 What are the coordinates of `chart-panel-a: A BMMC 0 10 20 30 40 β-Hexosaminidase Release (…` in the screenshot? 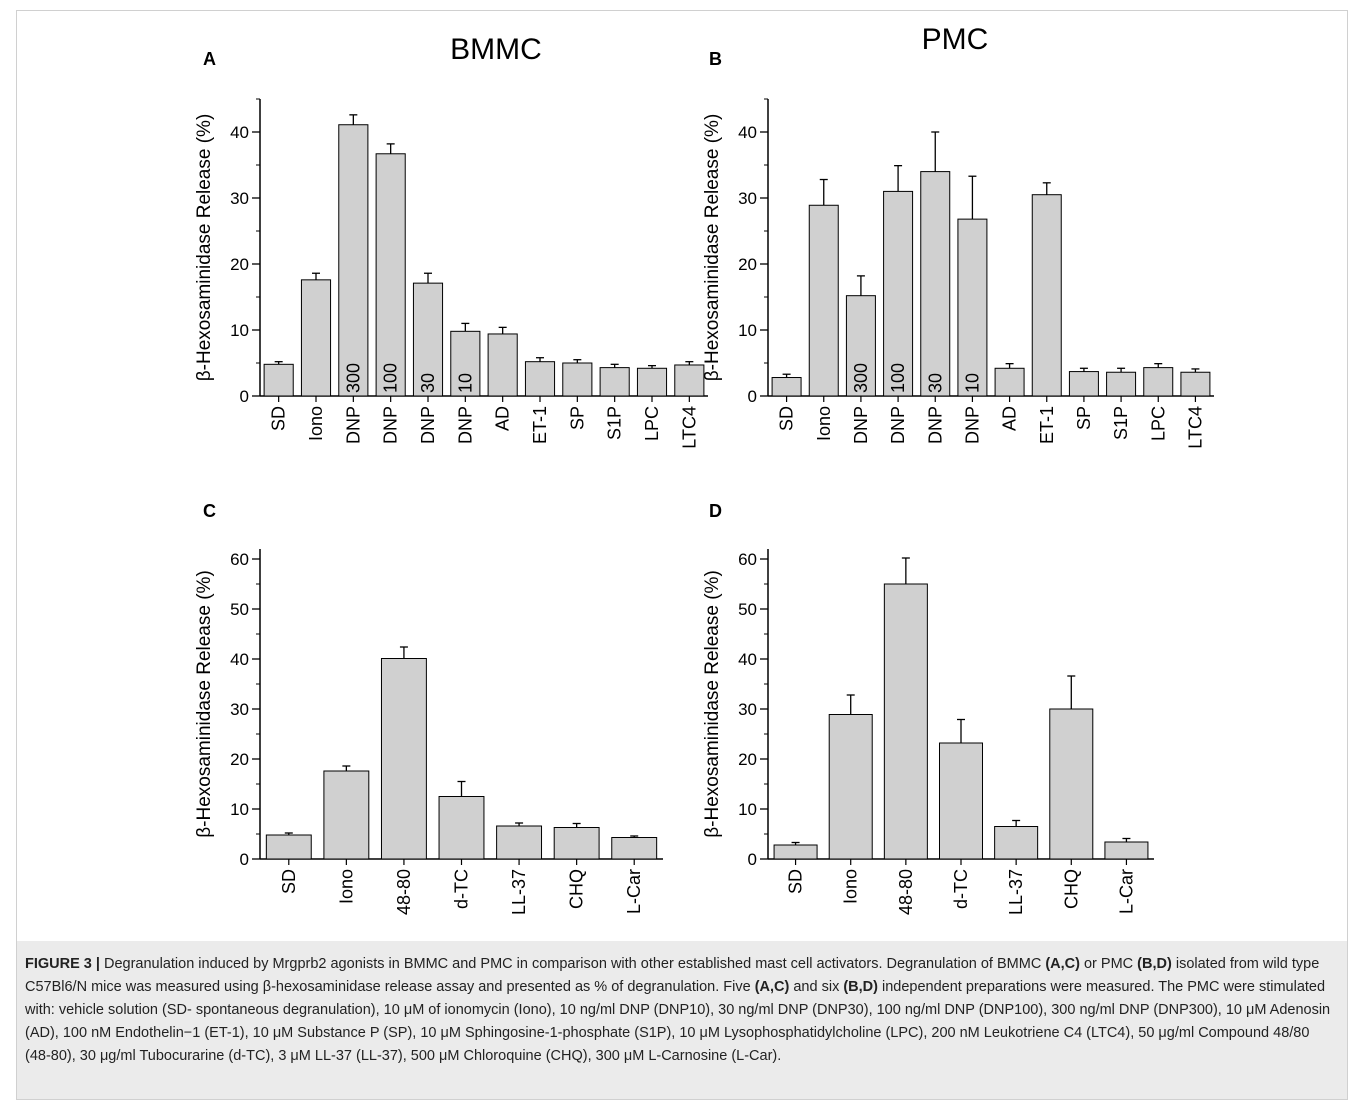 It's located at (451, 241).